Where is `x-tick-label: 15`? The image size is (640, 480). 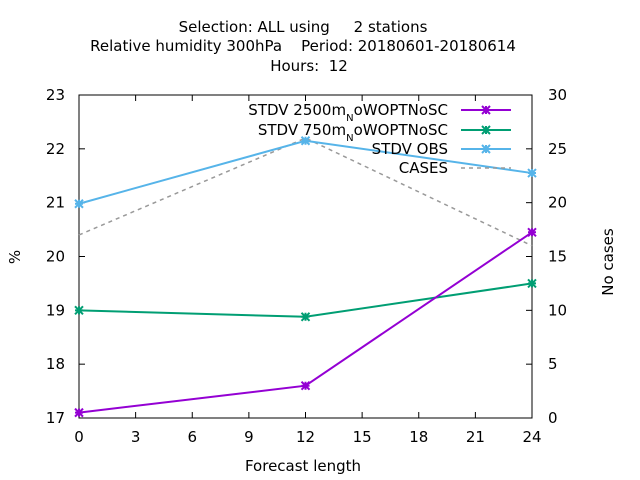
x-tick-label: 15 is located at coordinates (362, 437).